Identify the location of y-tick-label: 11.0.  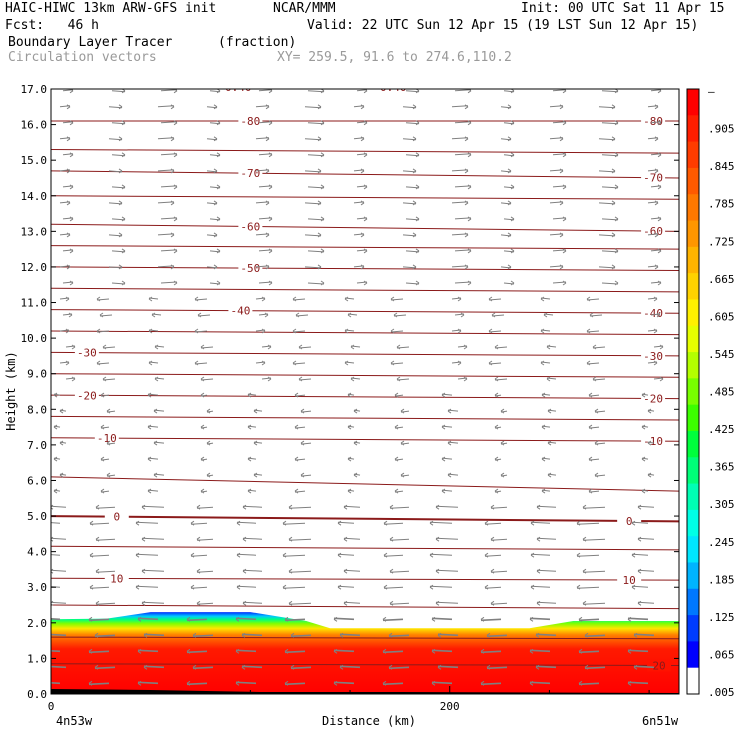
(34, 303).